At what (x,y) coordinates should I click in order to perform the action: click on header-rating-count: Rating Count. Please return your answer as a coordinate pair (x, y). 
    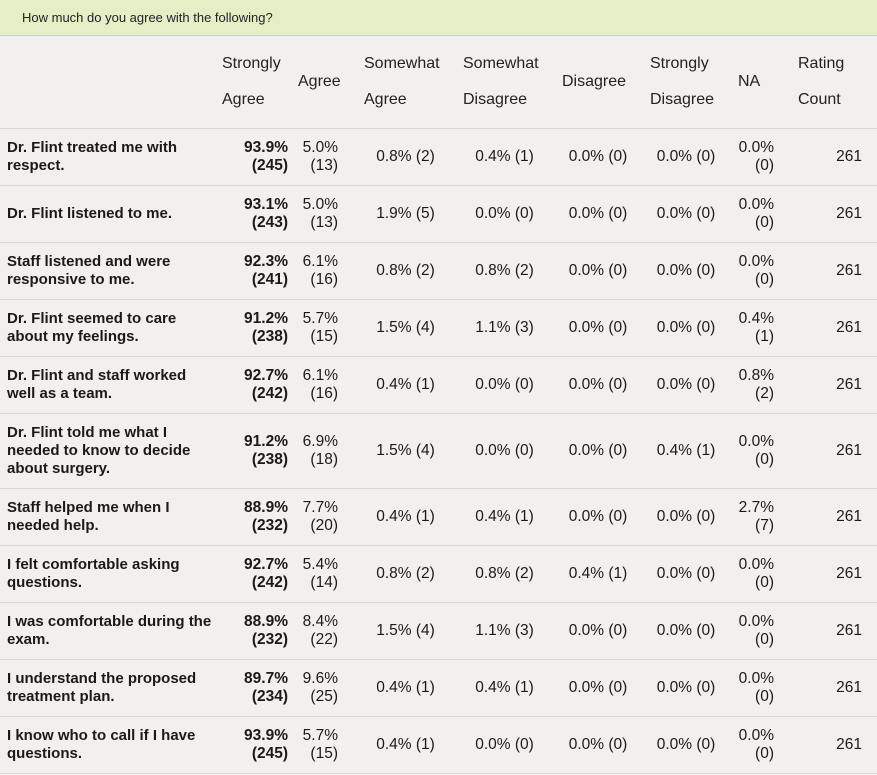
    Looking at the image, I should click on (833, 82).